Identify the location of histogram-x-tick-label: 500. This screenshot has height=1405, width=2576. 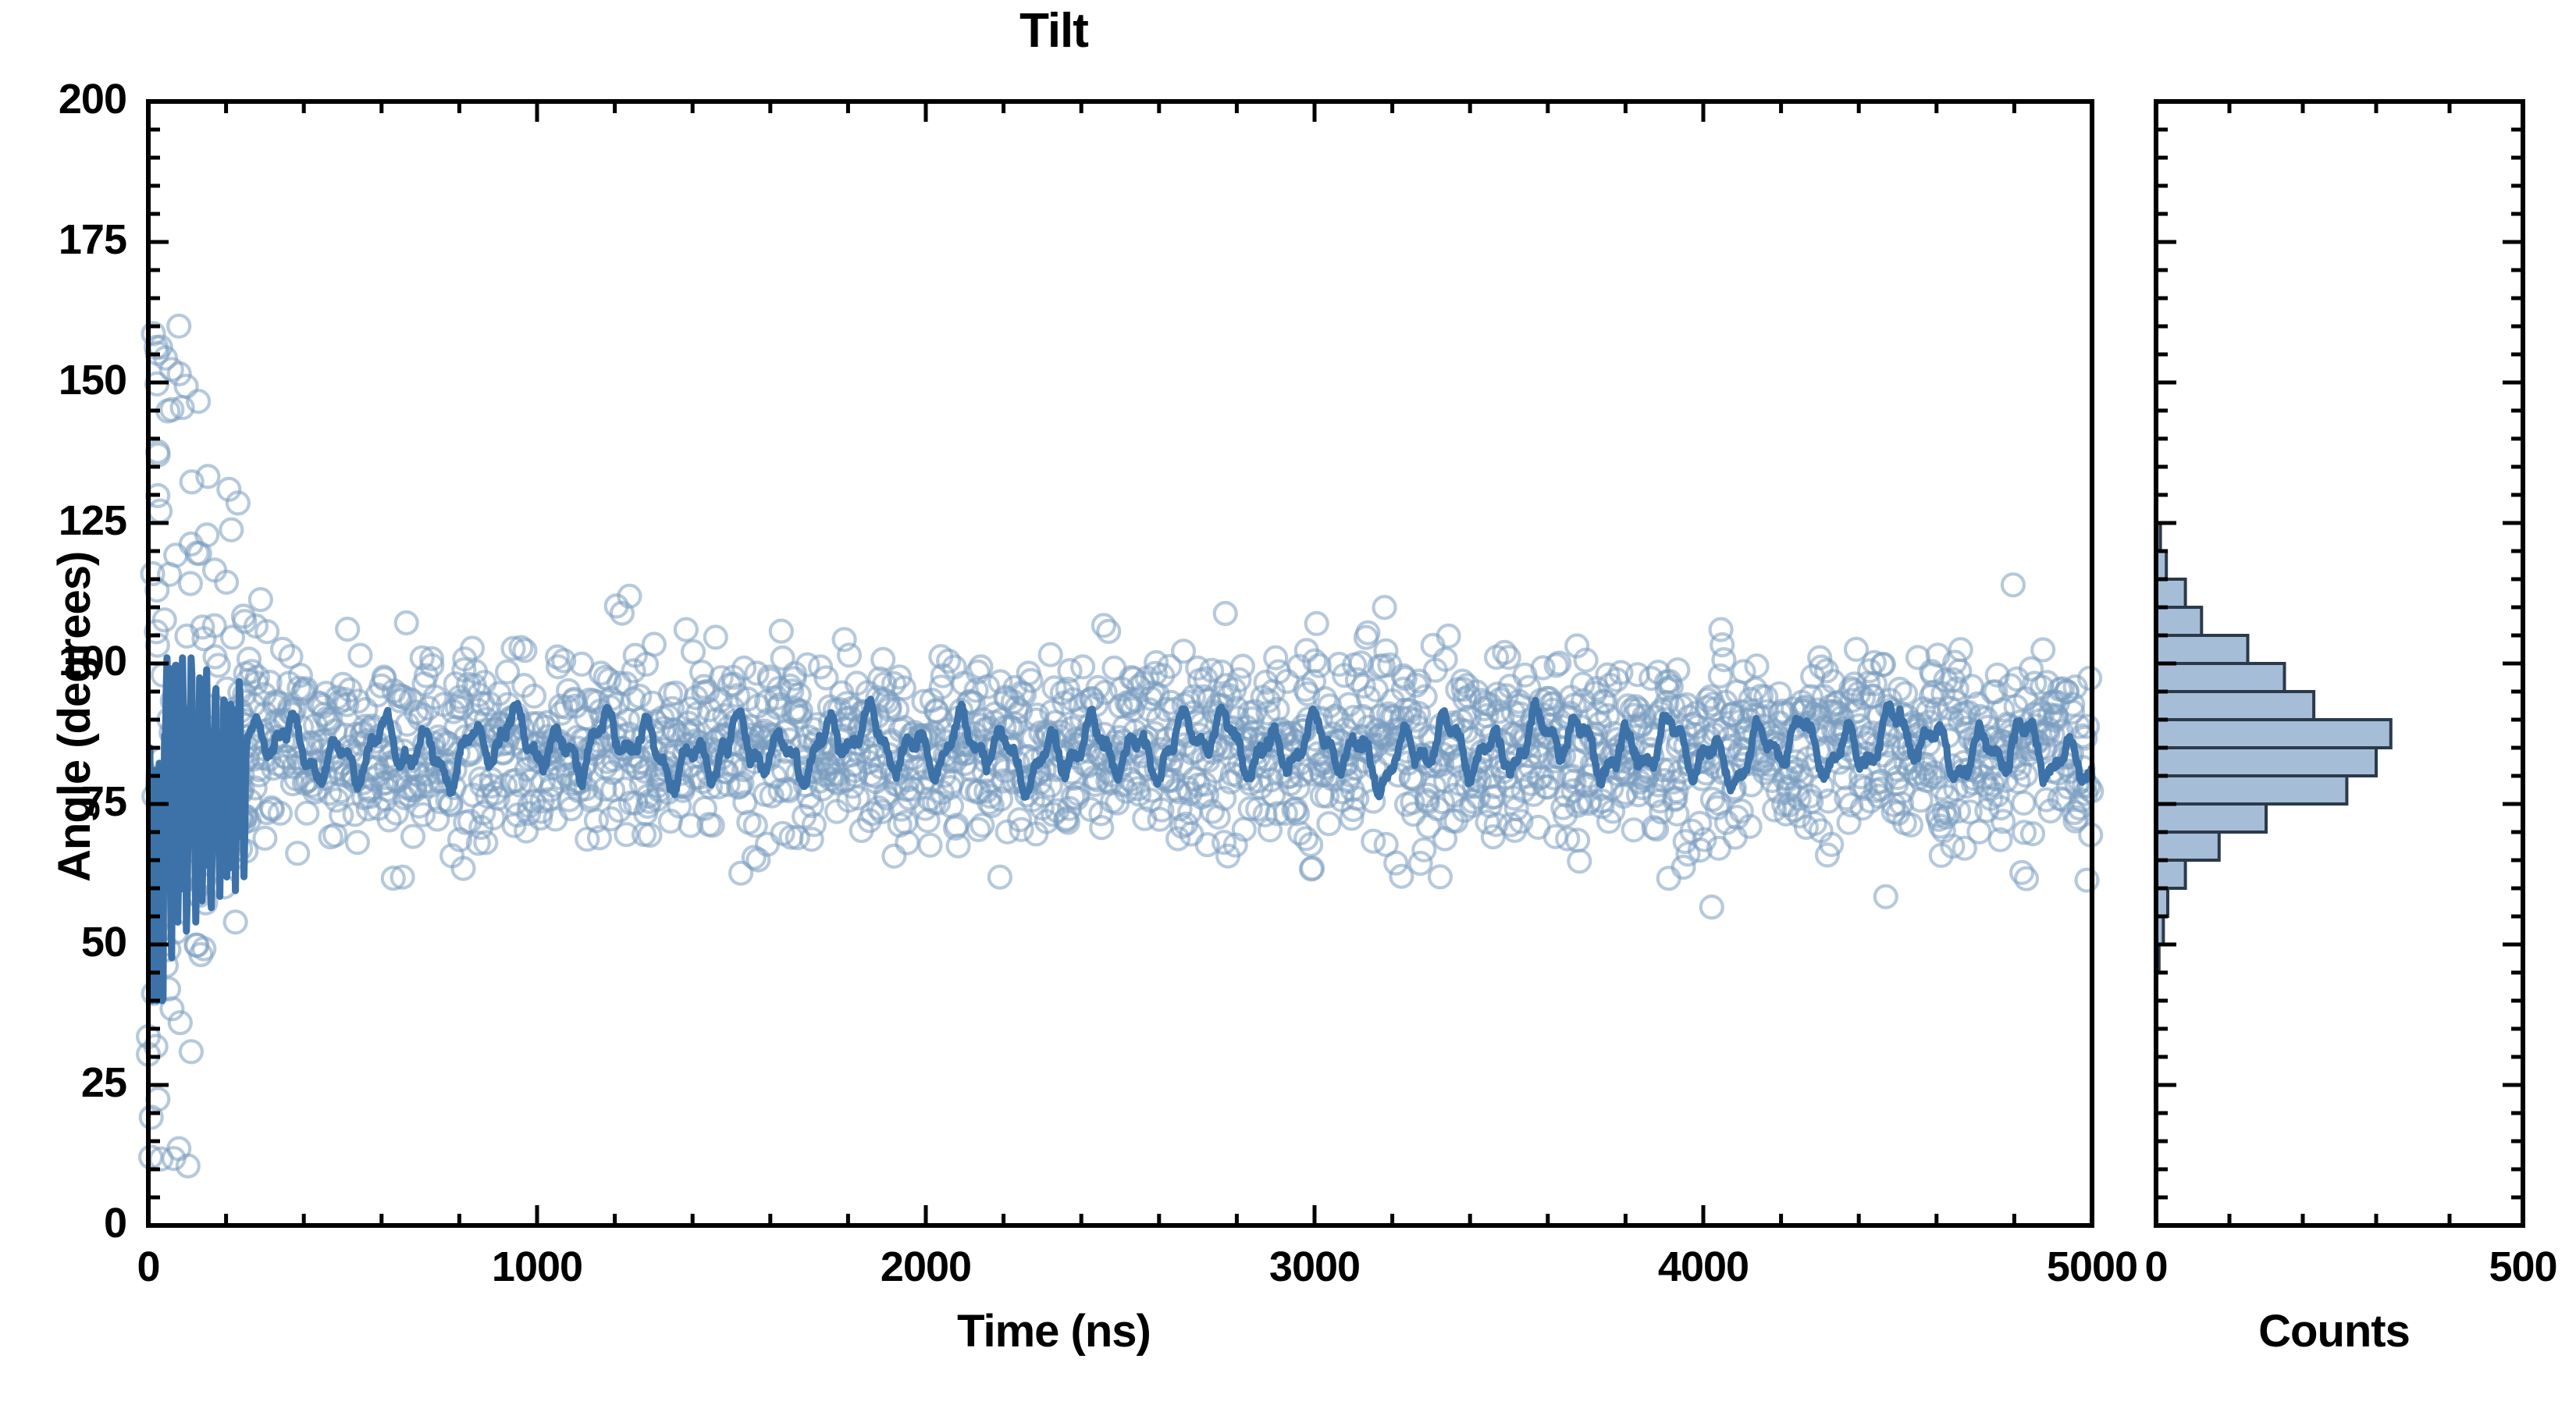
(2523, 1267).